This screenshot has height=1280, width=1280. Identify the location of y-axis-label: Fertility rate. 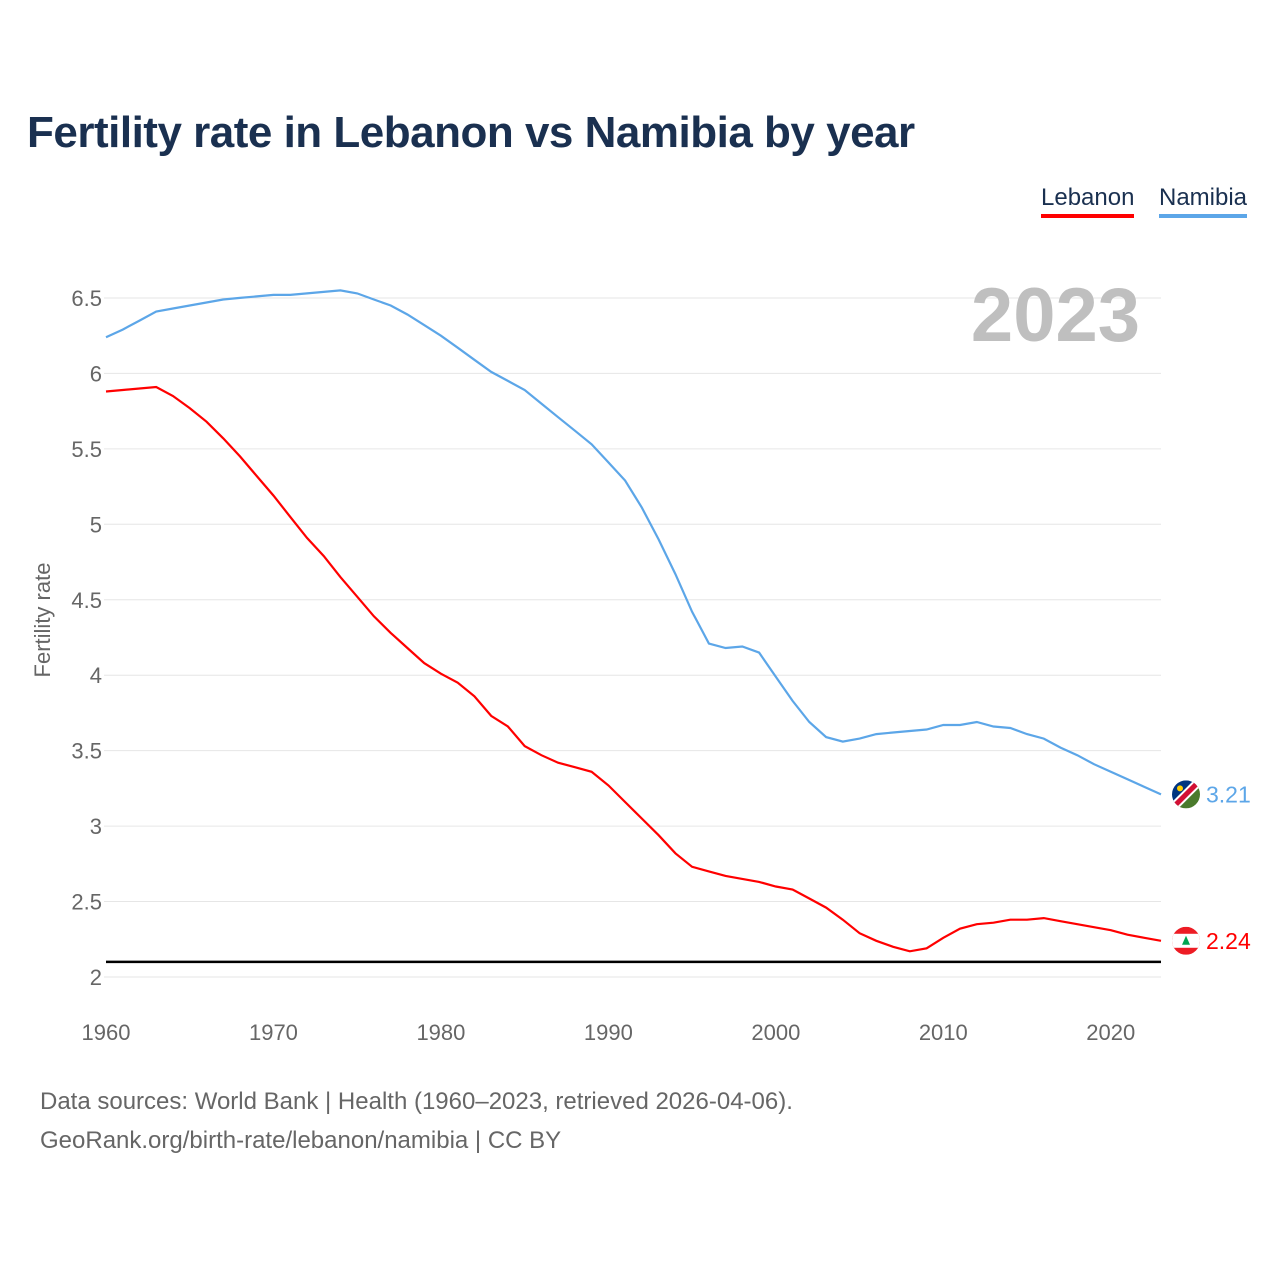
(42, 620).